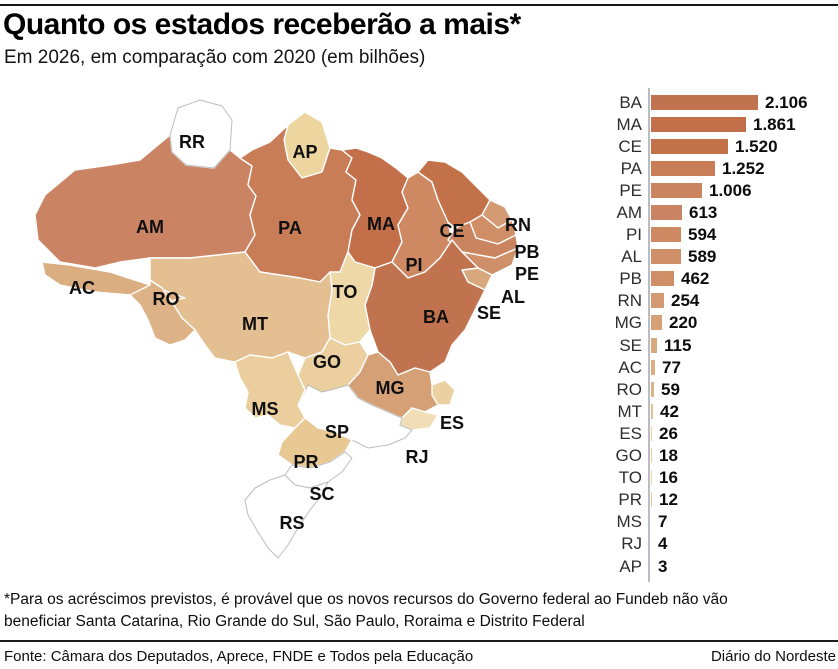 This screenshot has height=669, width=838. I want to click on bar-row-pa: PA 1.252, so click(719, 168).